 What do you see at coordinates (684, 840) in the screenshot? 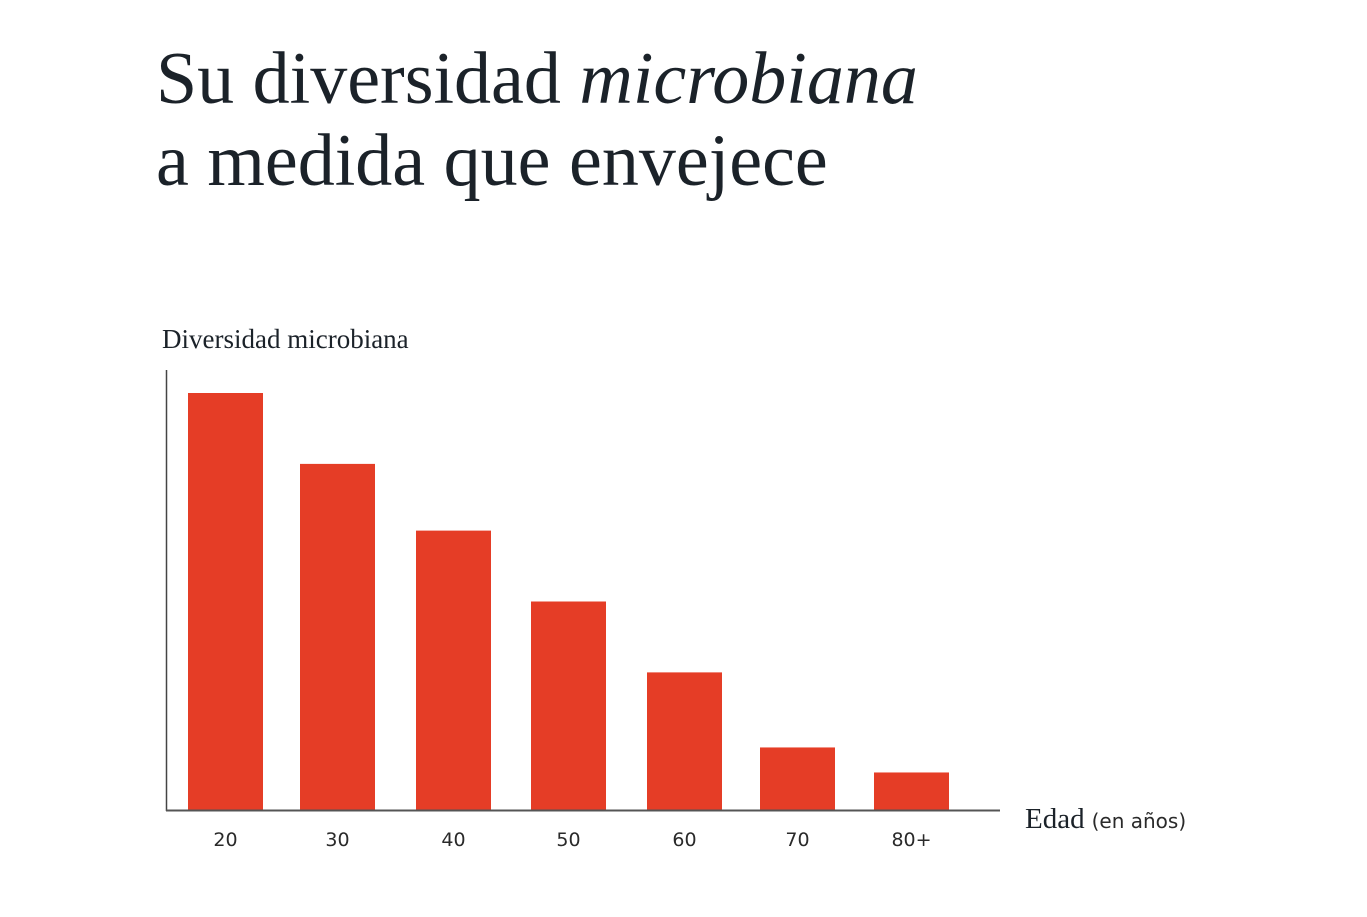
I see `x-tick-label: 60` at bounding box center [684, 840].